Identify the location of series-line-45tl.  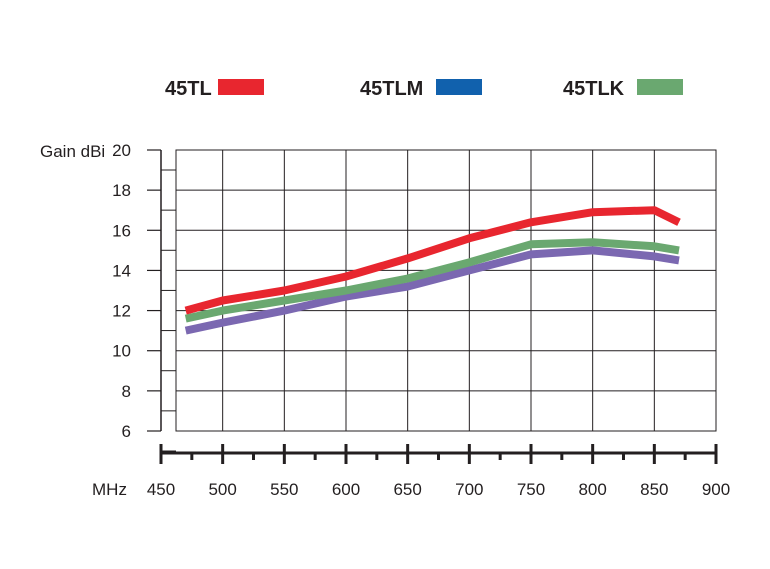
(432, 260).